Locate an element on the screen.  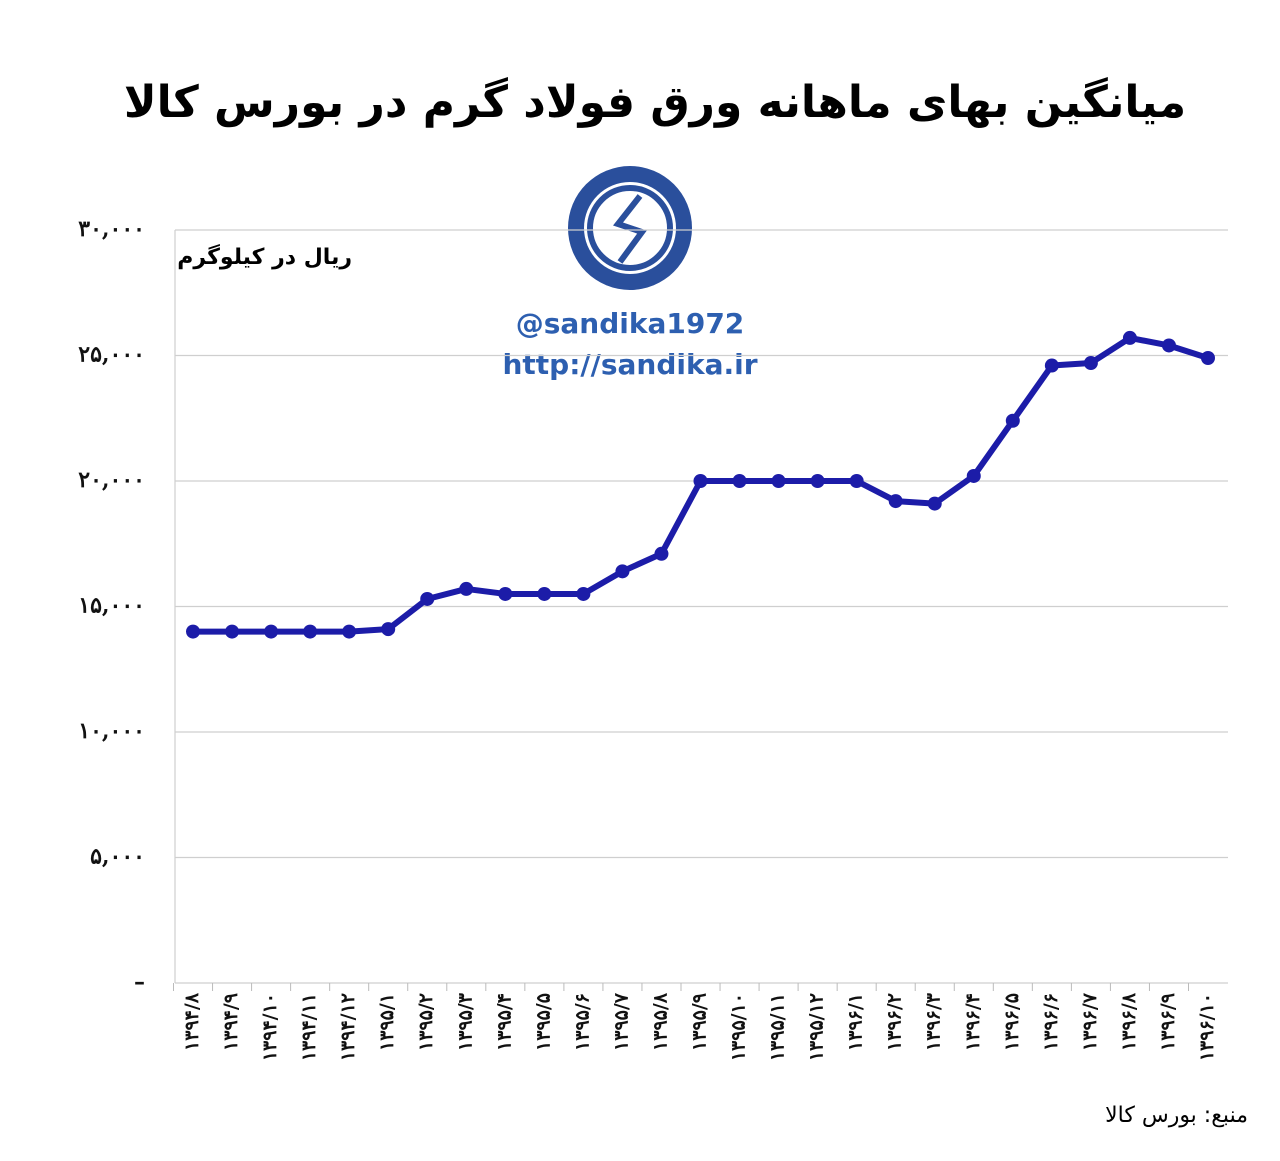
x-tick-label: ۱۳۹۴/۸ is located at coordinates (192, 1021).